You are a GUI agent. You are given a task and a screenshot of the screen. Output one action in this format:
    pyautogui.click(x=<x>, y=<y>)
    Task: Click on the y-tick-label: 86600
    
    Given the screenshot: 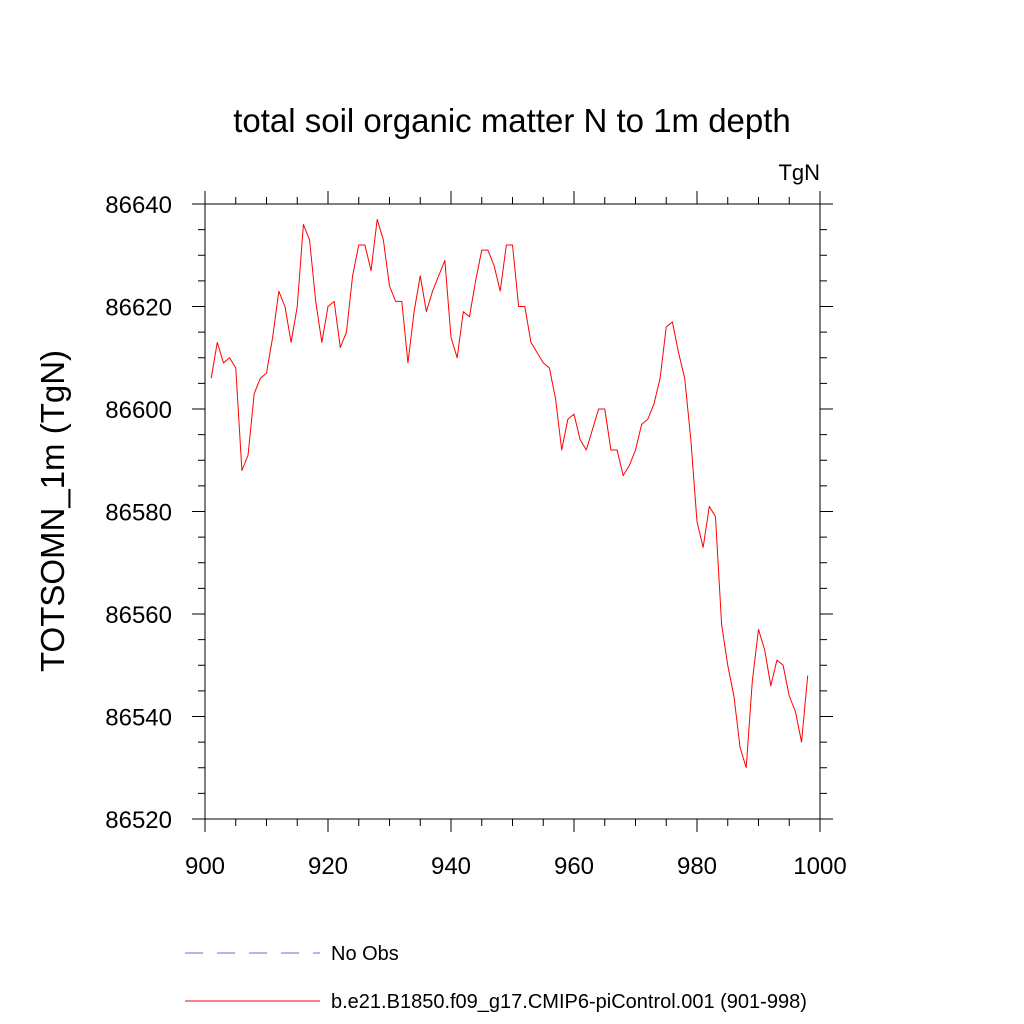 What is the action you would take?
    pyautogui.click(x=138, y=410)
    